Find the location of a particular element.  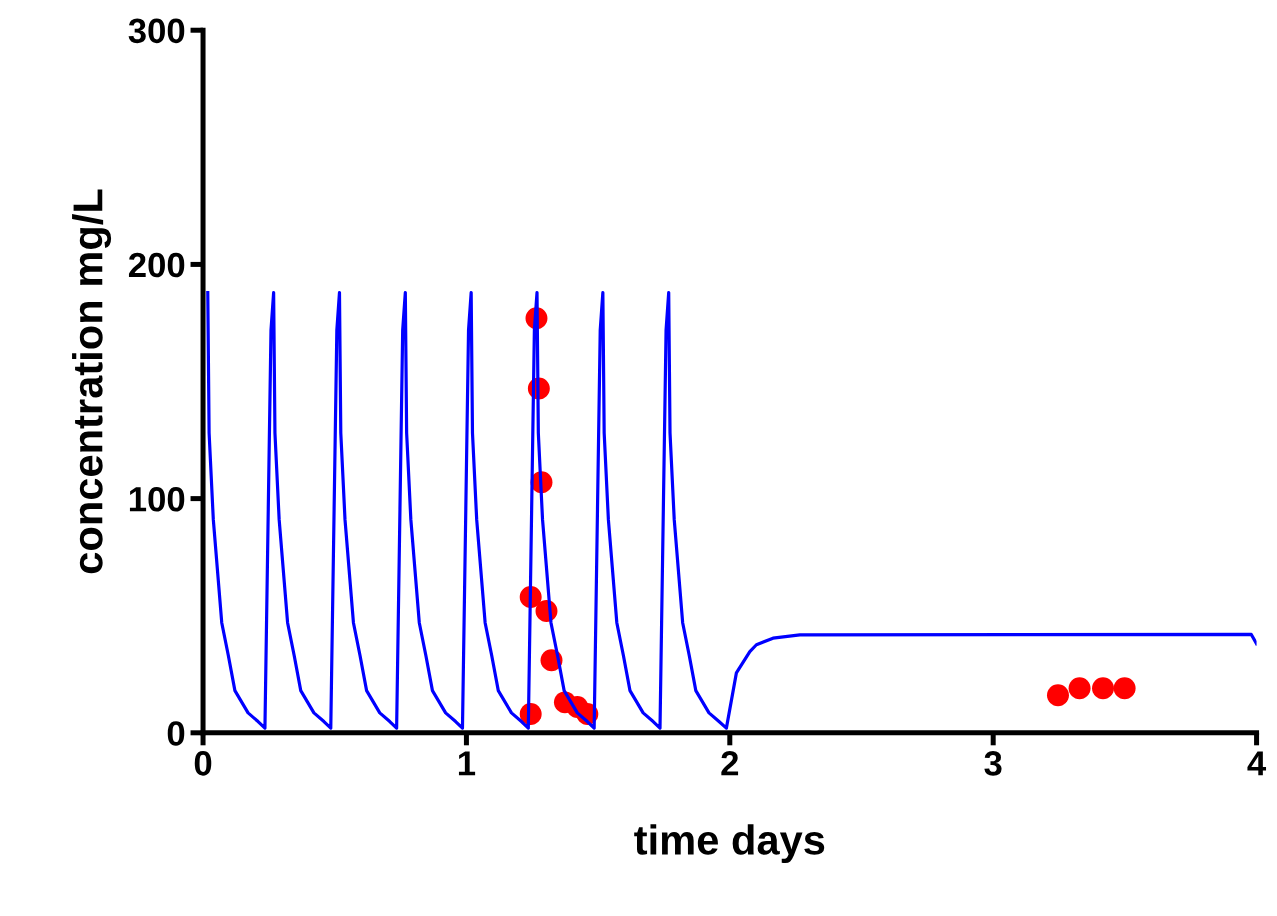

x-tick-label: 4 is located at coordinates (1257, 763).